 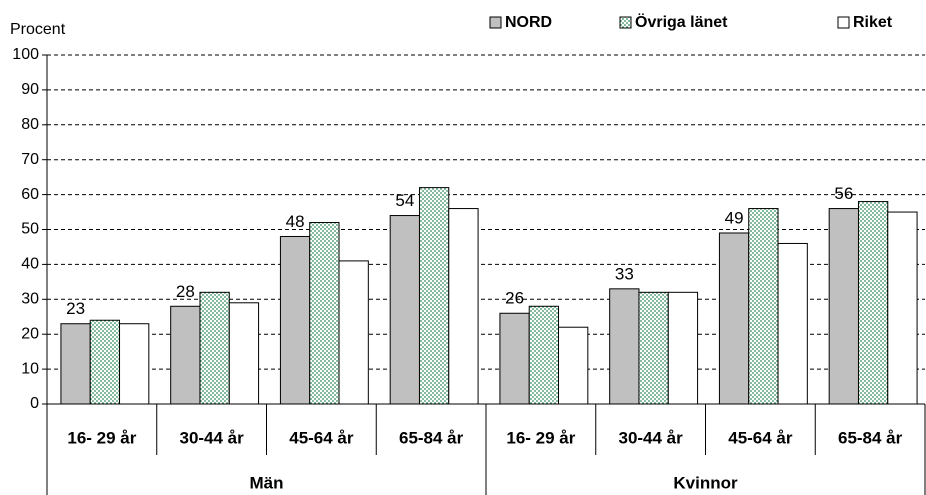 I want to click on legend-label: NORD, so click(x=528, y=22).